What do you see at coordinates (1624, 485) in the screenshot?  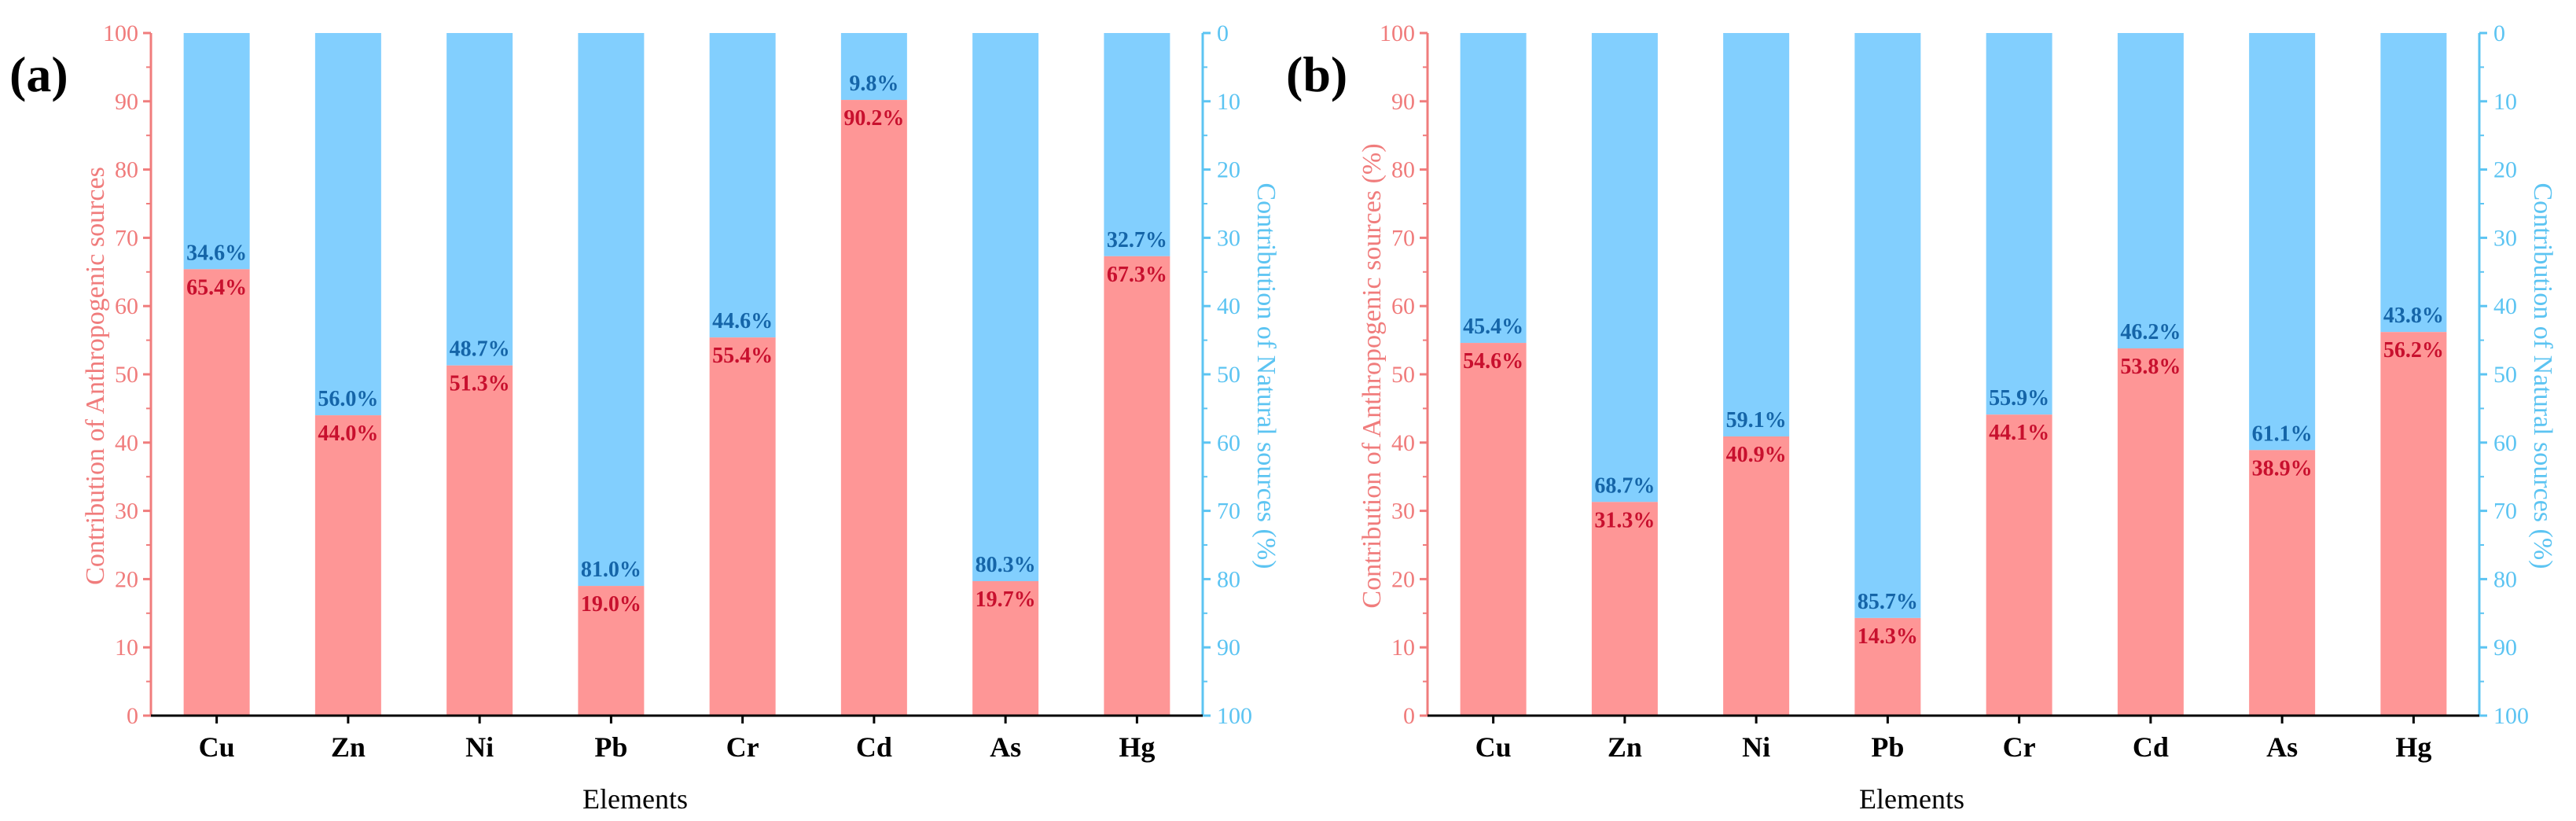 I see `value-label-natural: 68.7%` at bounding box center [1624, 485].